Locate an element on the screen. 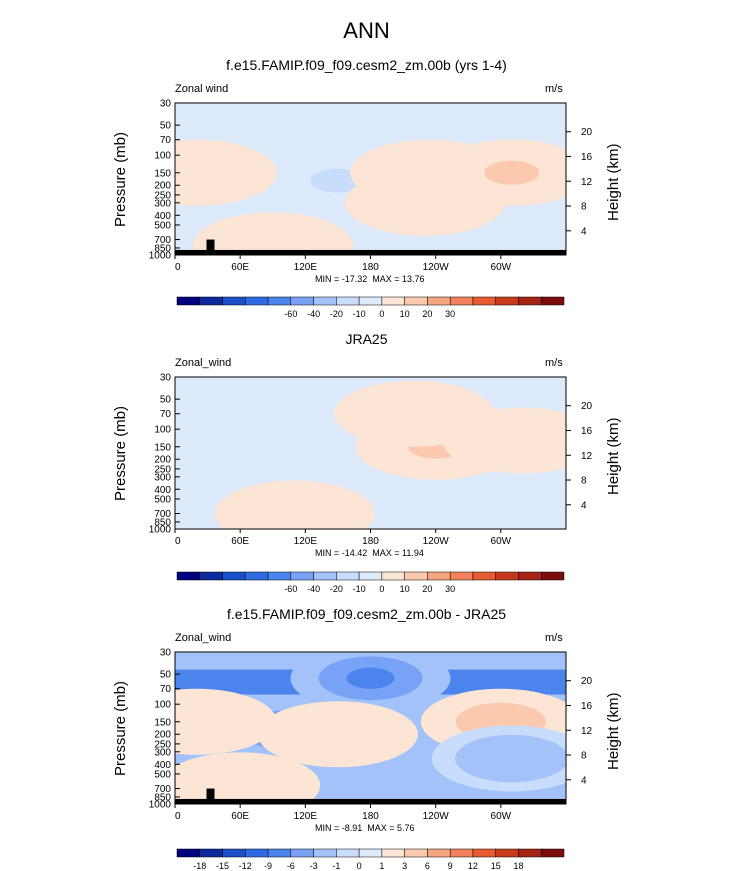  colorbar-label: 10 is located at coordinates (405, 589).